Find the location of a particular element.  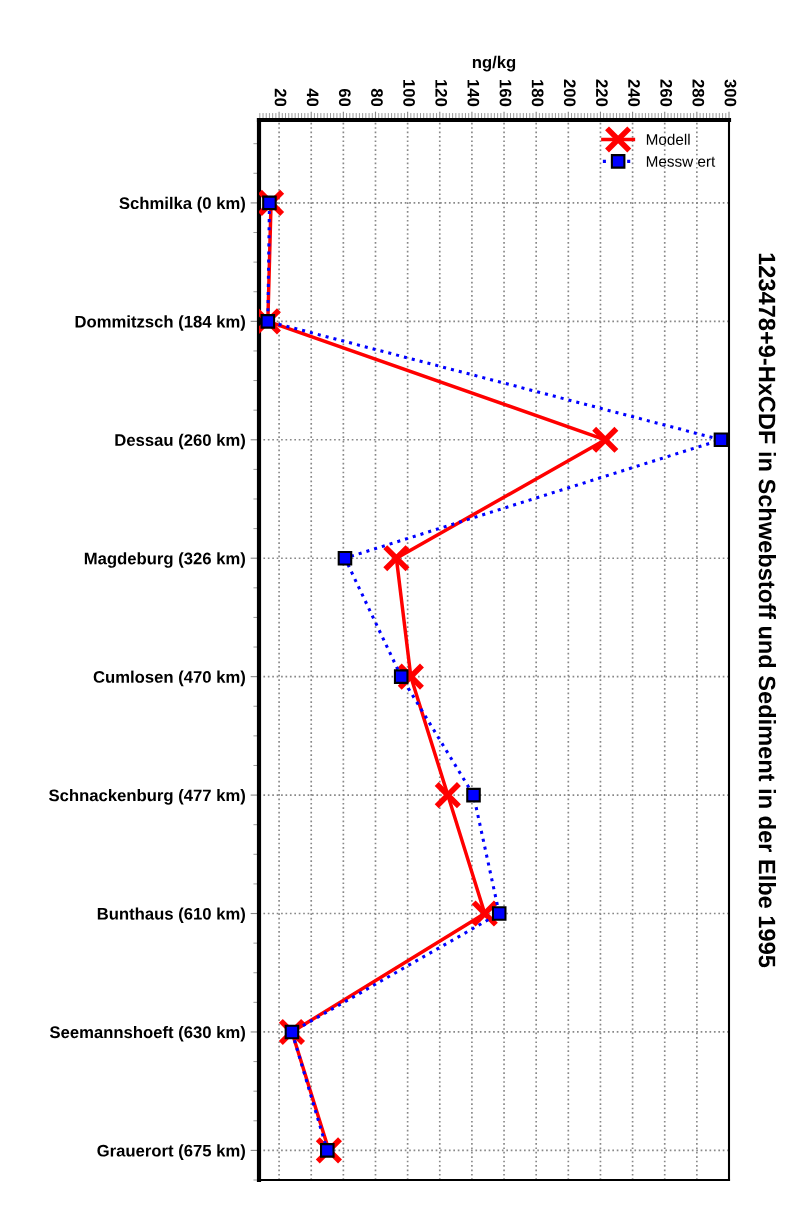

y-tick-label: Seemannshoeft (630 km) is located at coordinates (147, 1033).